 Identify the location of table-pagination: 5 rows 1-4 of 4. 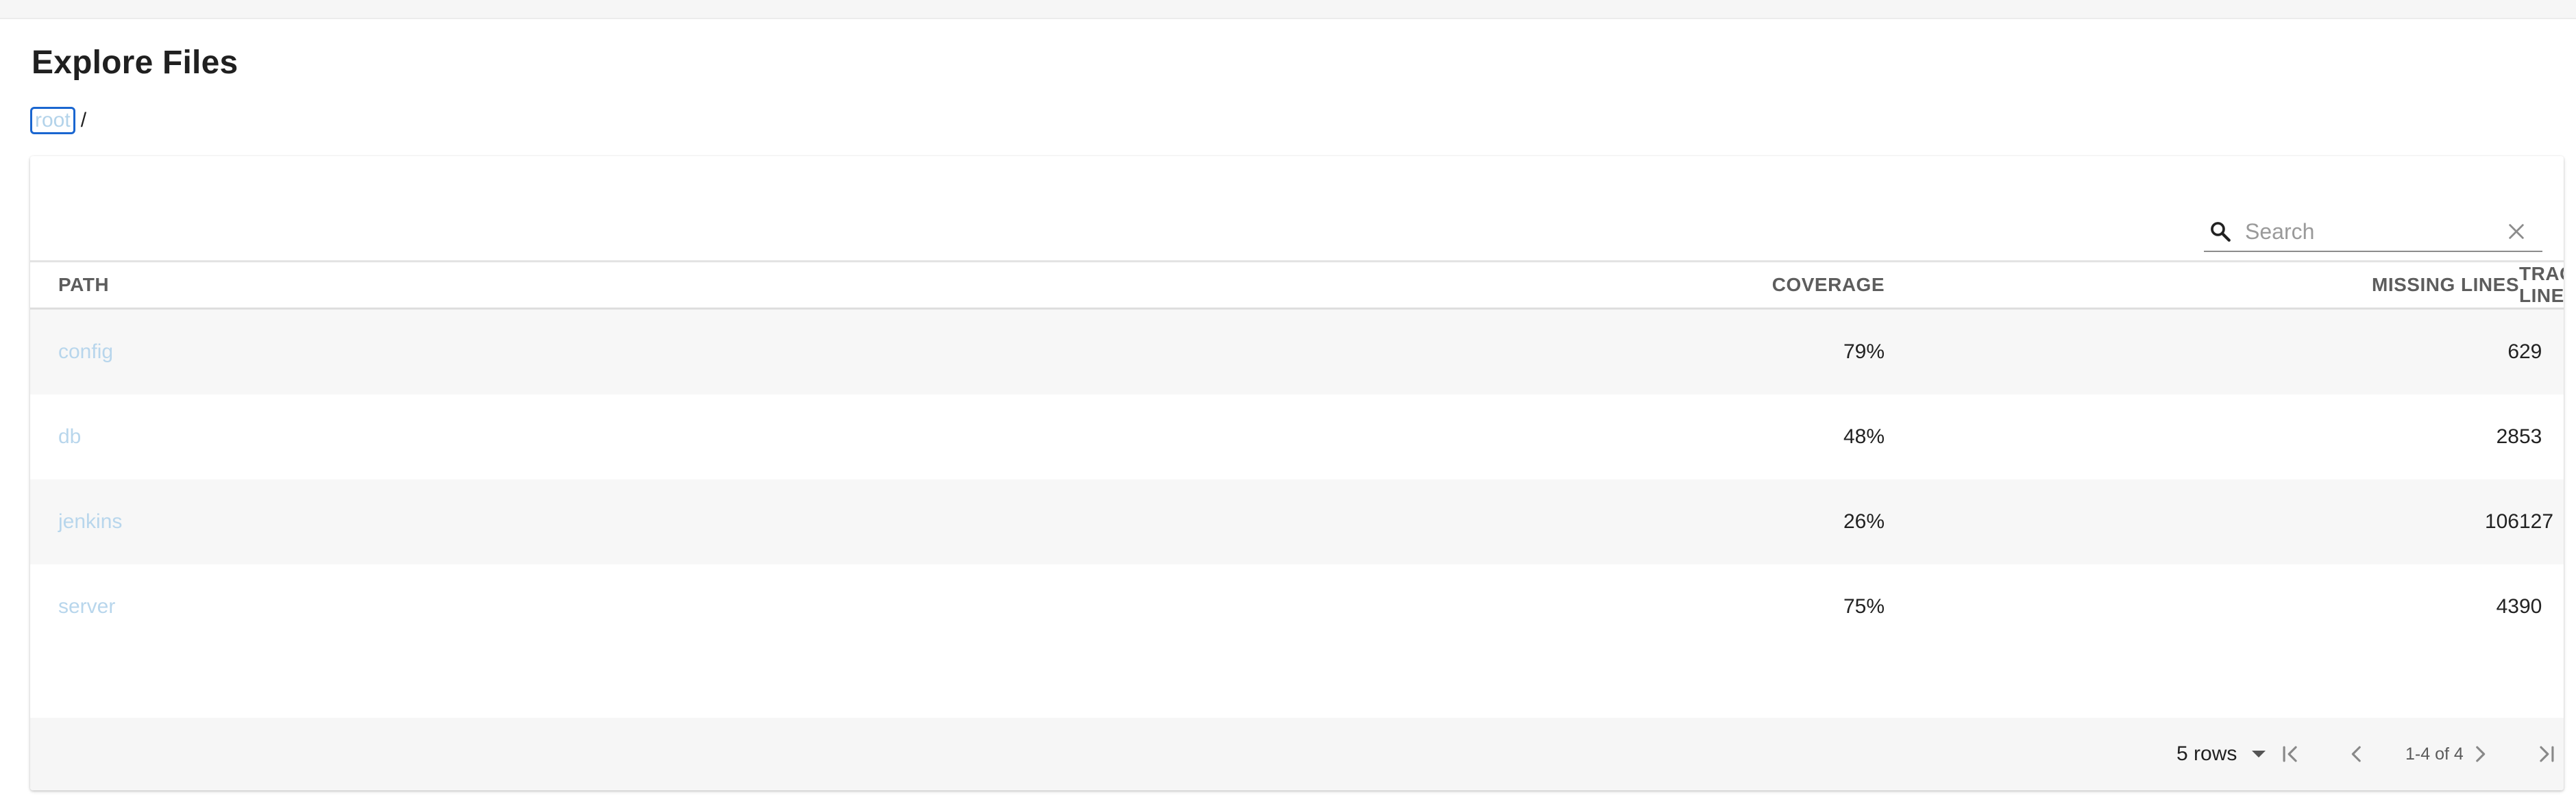
(1297, 754).